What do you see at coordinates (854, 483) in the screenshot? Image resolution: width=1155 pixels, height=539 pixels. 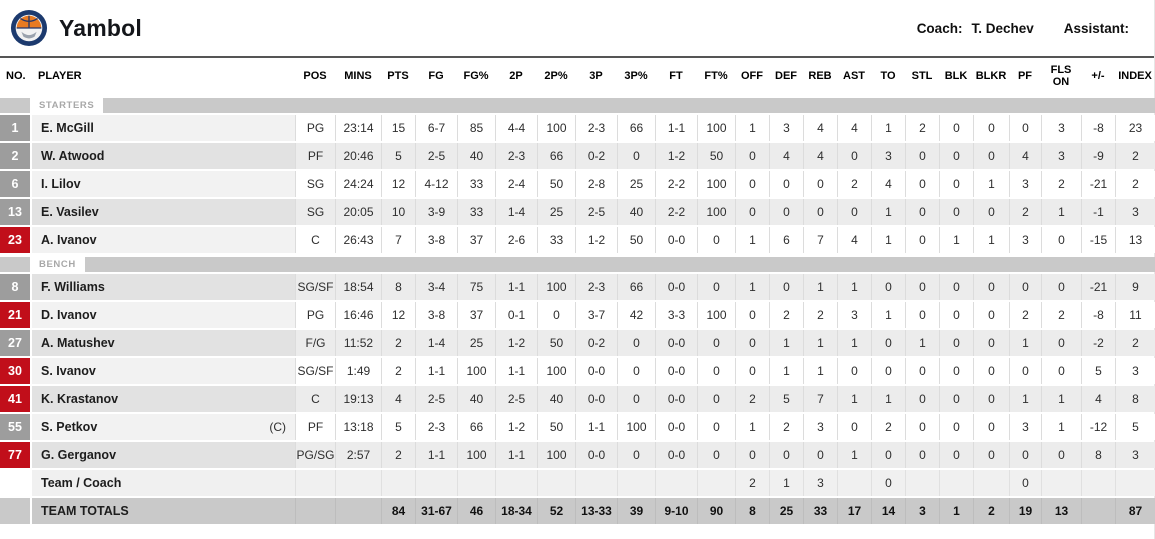 I see `stat-ast` at bounding box center [854, 483].